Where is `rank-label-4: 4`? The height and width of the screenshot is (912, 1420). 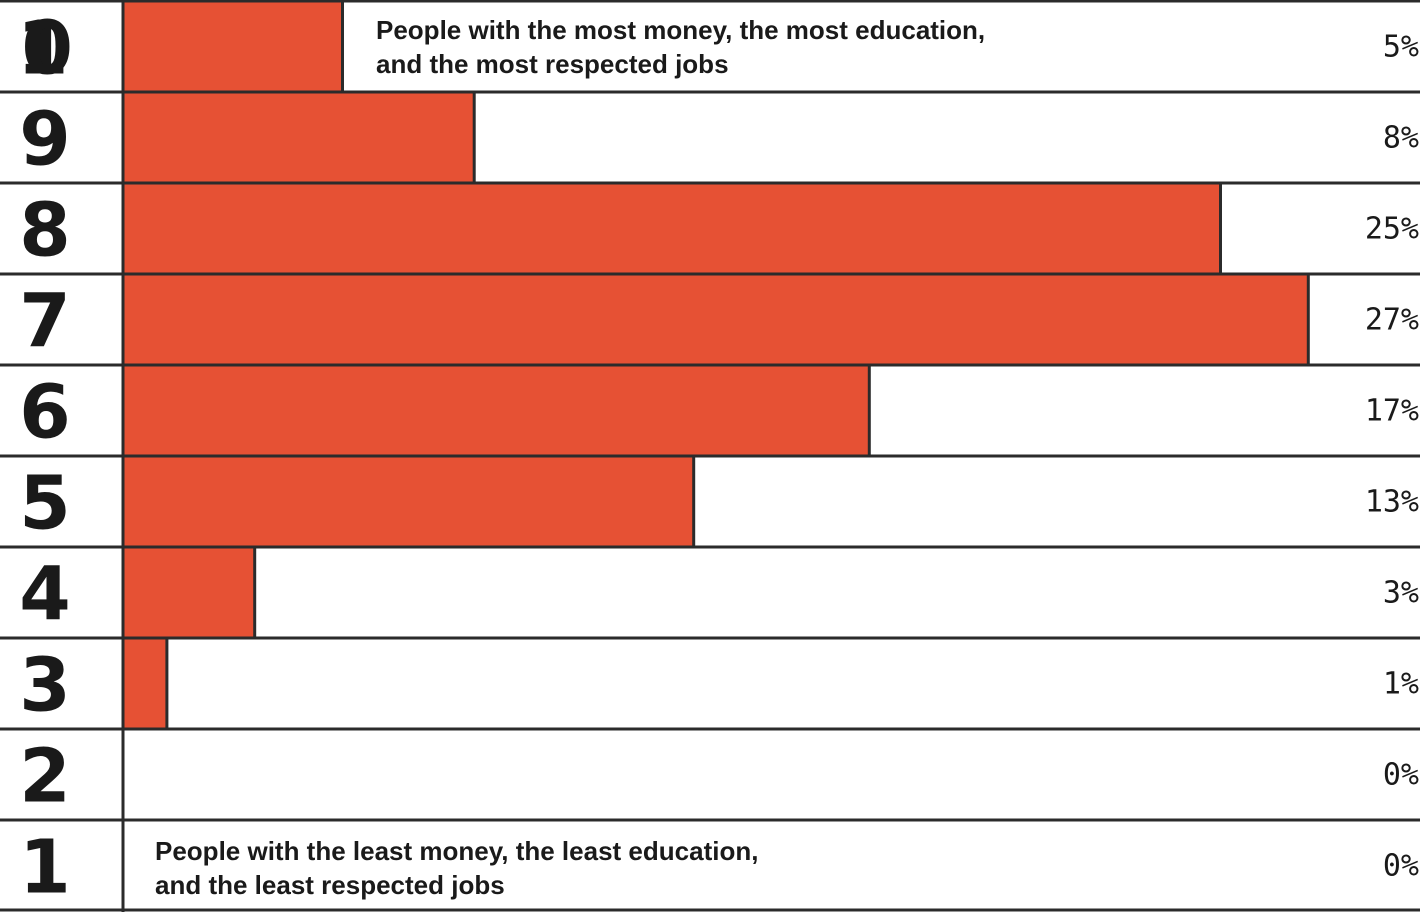
rank-label-4: 4 is located at coordinates (45, 595).